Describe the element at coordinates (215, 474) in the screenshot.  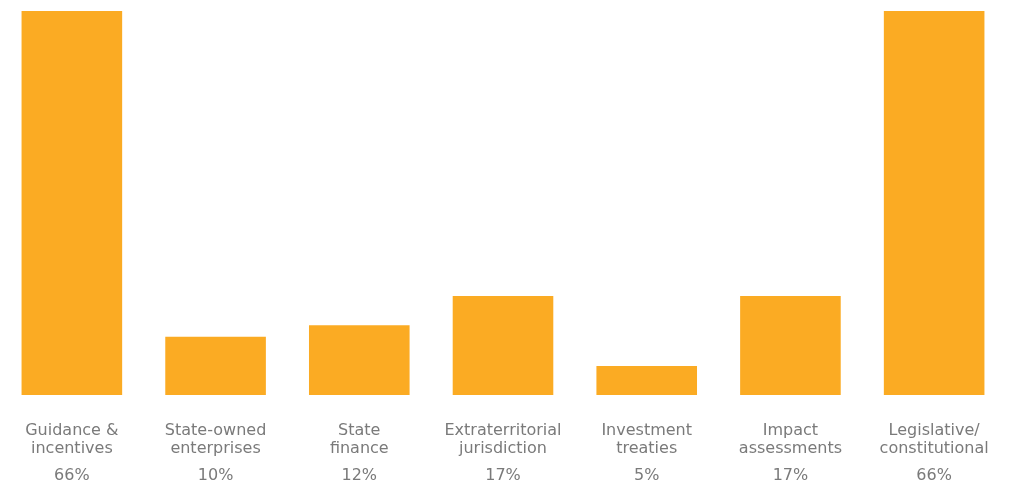
I see `data-label: 10%` at that location.